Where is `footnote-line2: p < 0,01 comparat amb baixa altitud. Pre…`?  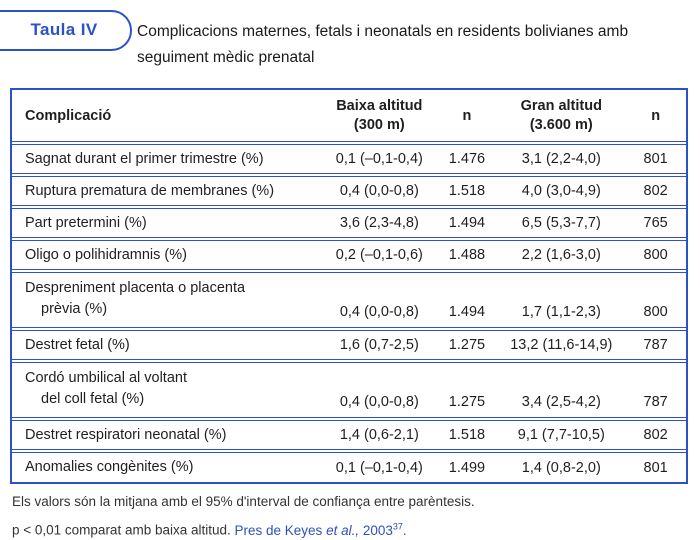 footnote-line2: p < 0,01 comparat amb baixa altitud. Pre… is located at coordinates (243, 527).